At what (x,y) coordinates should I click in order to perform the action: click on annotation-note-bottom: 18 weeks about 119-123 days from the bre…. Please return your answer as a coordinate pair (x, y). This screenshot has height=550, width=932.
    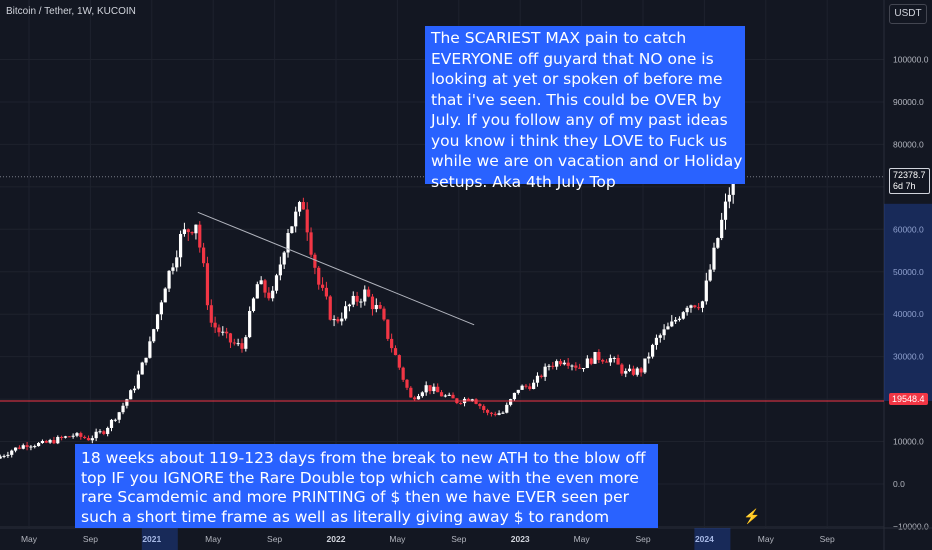
    Looking at the image, I should click on (366, 486).